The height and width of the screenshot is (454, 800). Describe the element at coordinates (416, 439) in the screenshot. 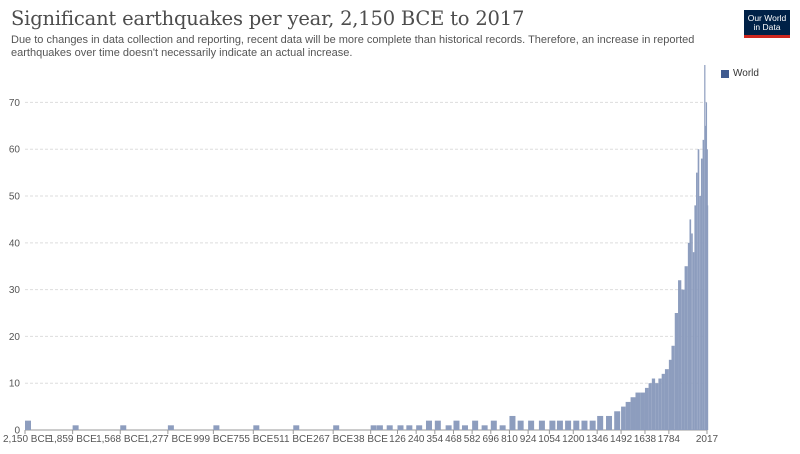

I see `x-tick-label: 240` at that location.